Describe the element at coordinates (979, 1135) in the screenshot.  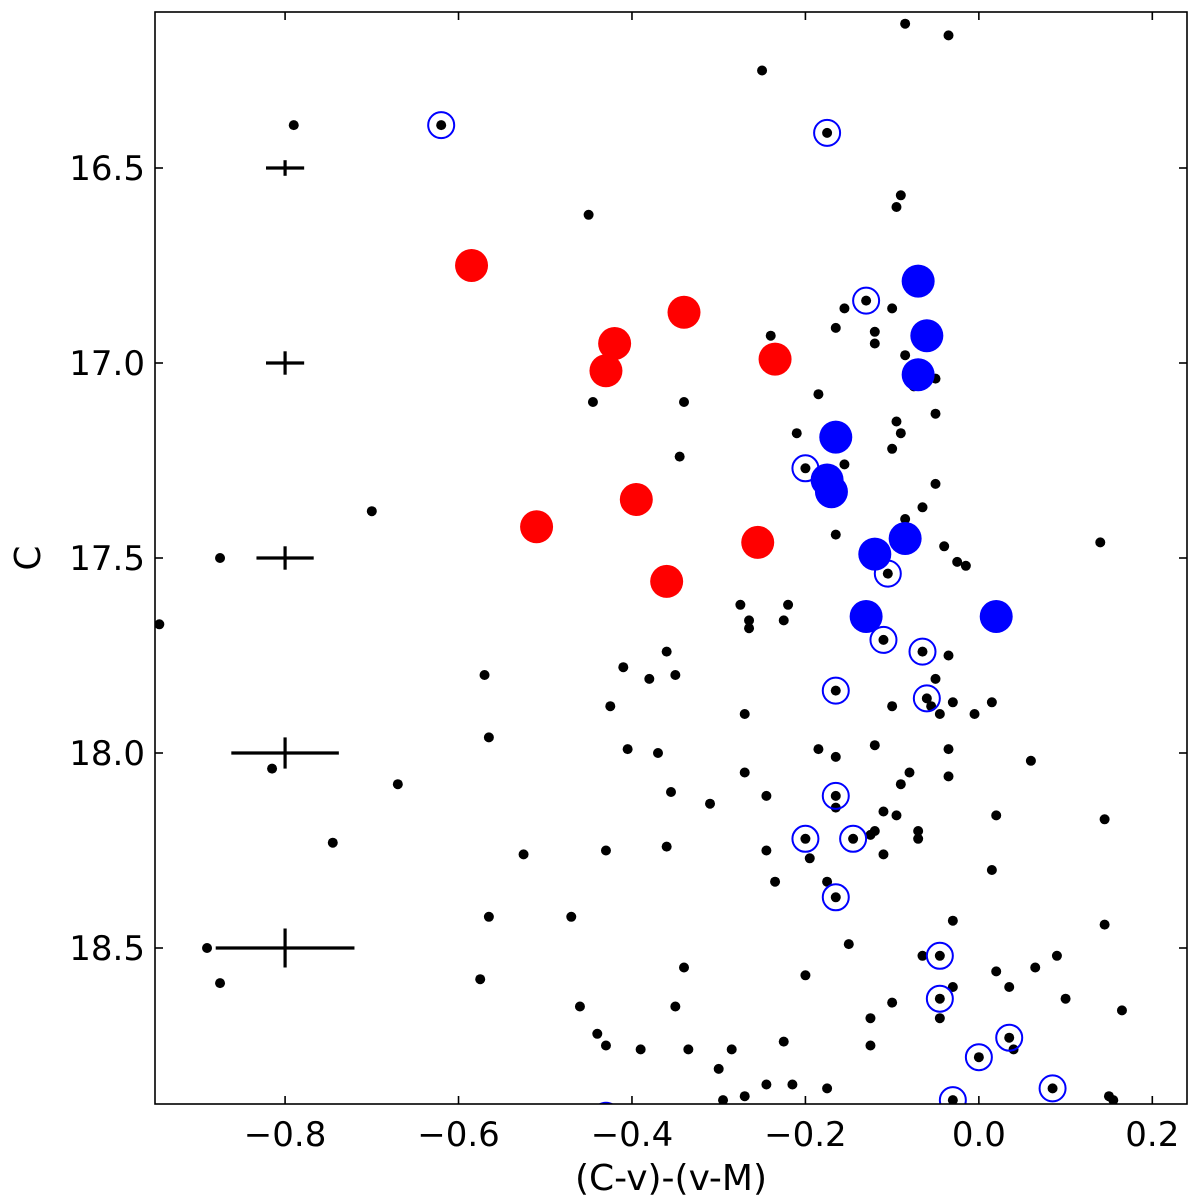
I see `x-tick-label-4: 0.0` at that location.